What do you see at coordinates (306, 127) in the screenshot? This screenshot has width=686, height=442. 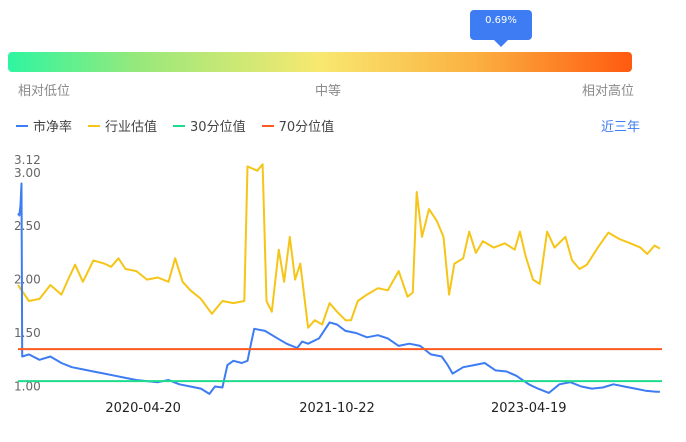 I see `legend-label: 70分位值` at bounding box center [306, 127].